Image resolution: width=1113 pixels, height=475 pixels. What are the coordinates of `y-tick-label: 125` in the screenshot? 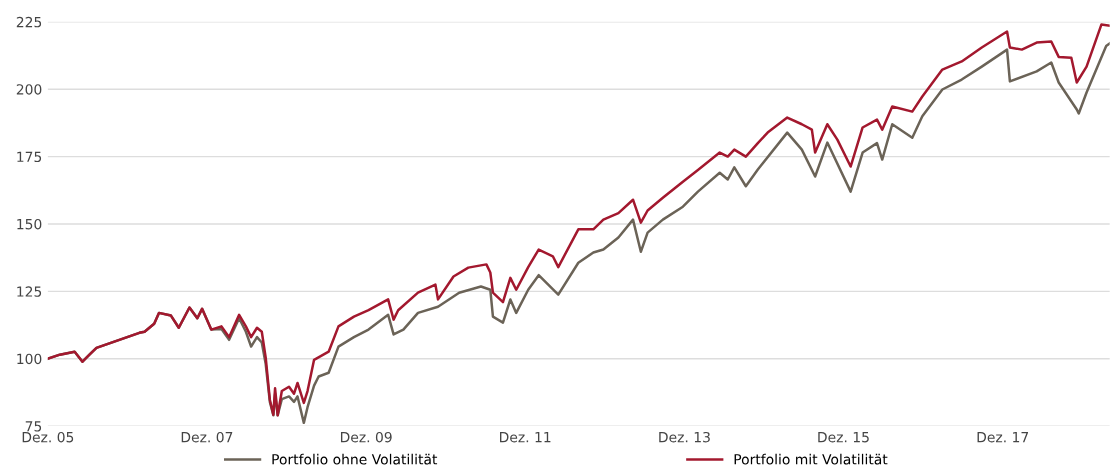 It's located at (29, 291).